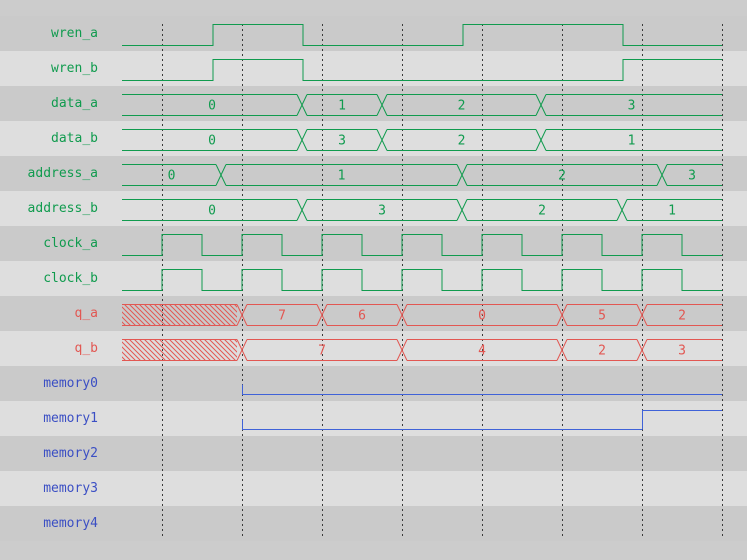 The height and width of the screenshot is (560, 747). Describe the element at coordinates (422, 105) in the screenshot. I see `waveform-data_a: 0 1 2 3` at that location.